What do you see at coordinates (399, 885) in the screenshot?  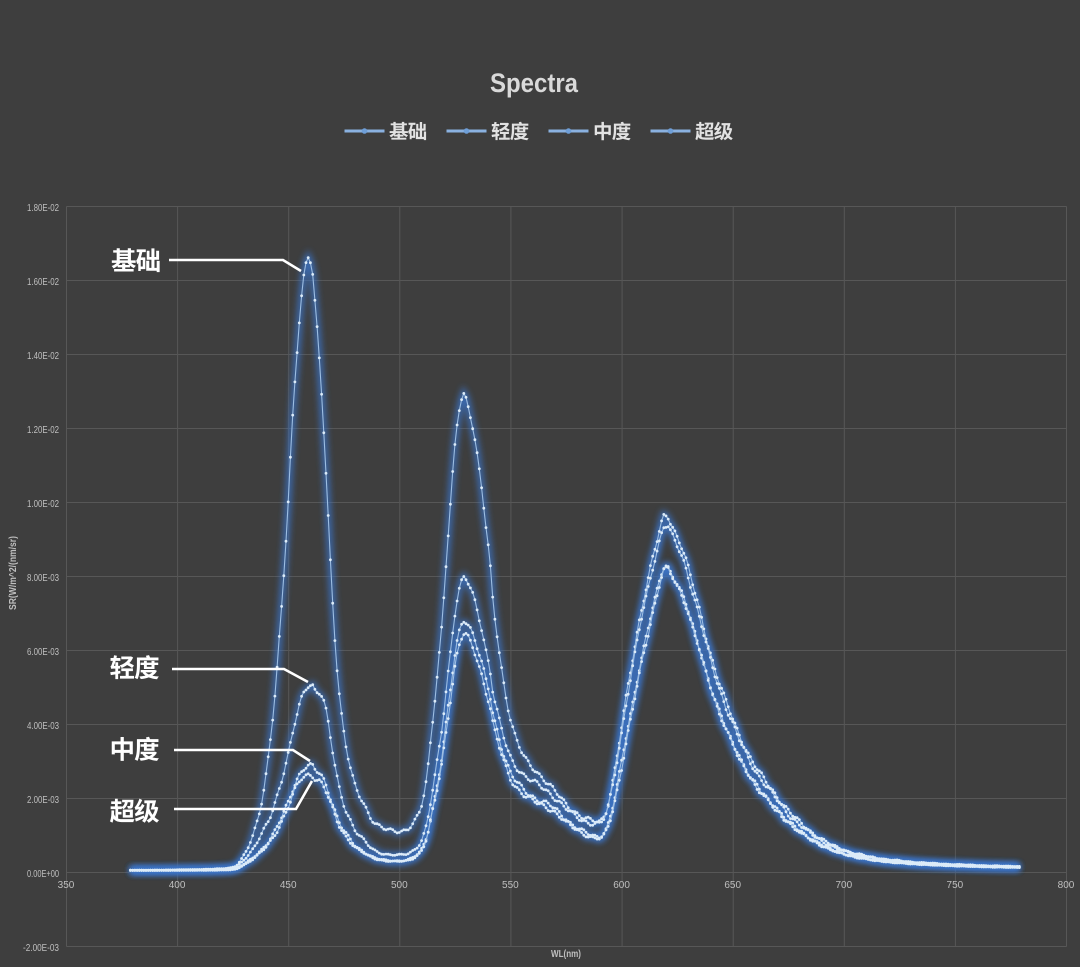 I see `svg-text: 500` at bounding box center [399, 885].